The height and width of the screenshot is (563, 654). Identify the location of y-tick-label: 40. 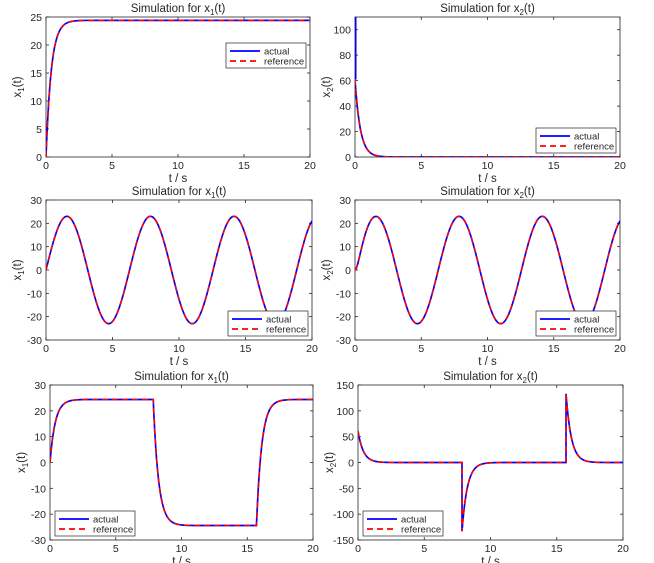
(345, 107).